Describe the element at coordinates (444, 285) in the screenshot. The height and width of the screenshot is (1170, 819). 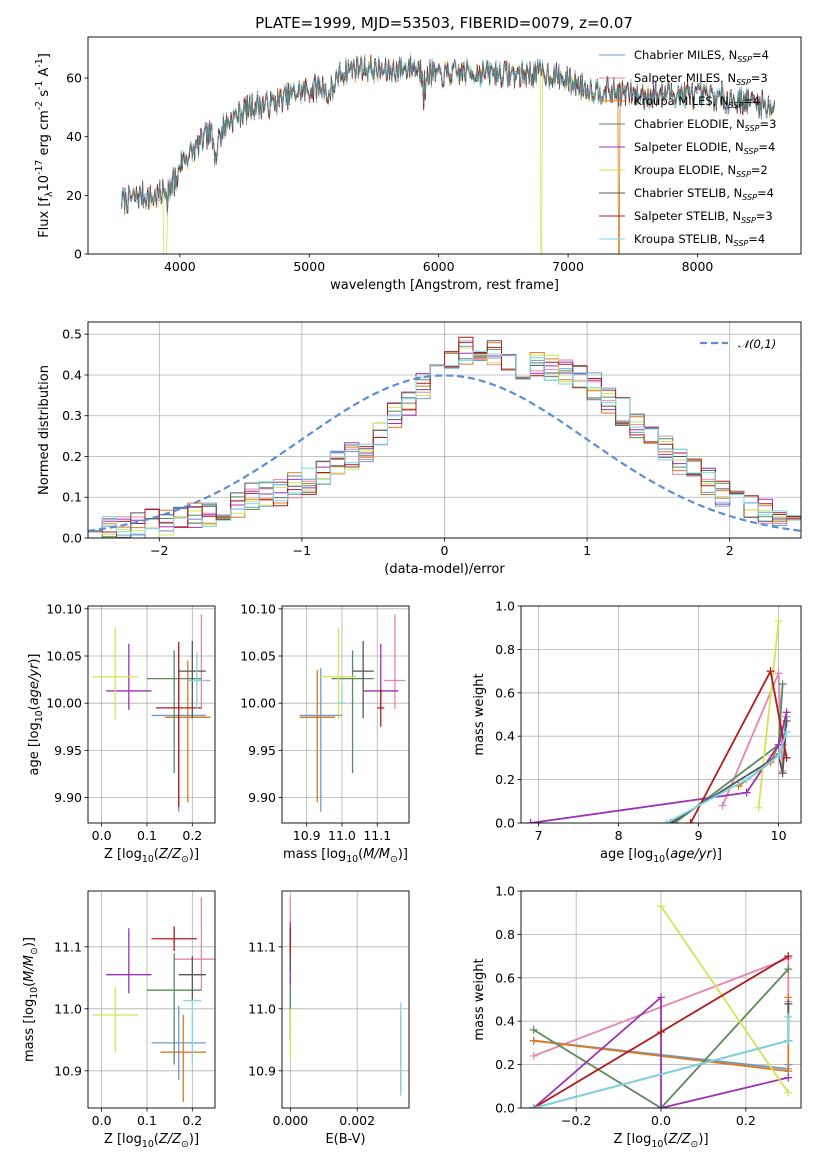
I see `label-part: wavelength [Angstrom, rest frame]` at that location.